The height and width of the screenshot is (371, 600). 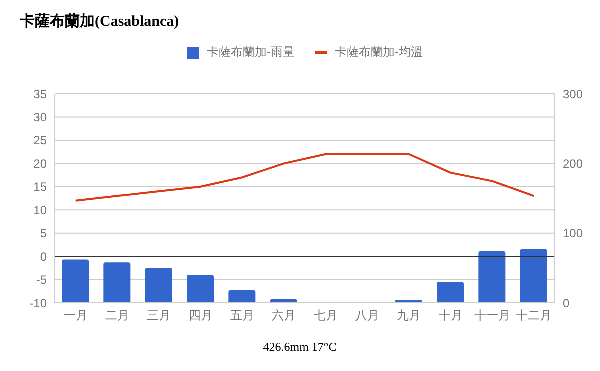 I want to click on y-tick-label: 20, so click(x=41, y=163).